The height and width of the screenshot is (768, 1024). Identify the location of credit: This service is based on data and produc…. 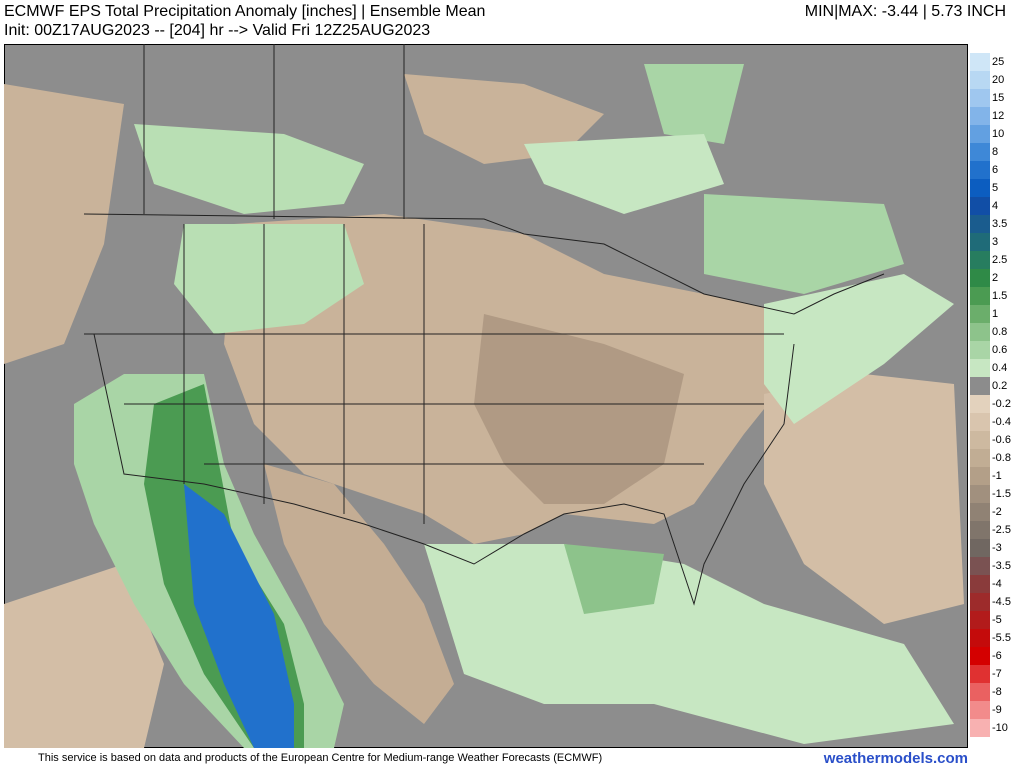
(320, 758).